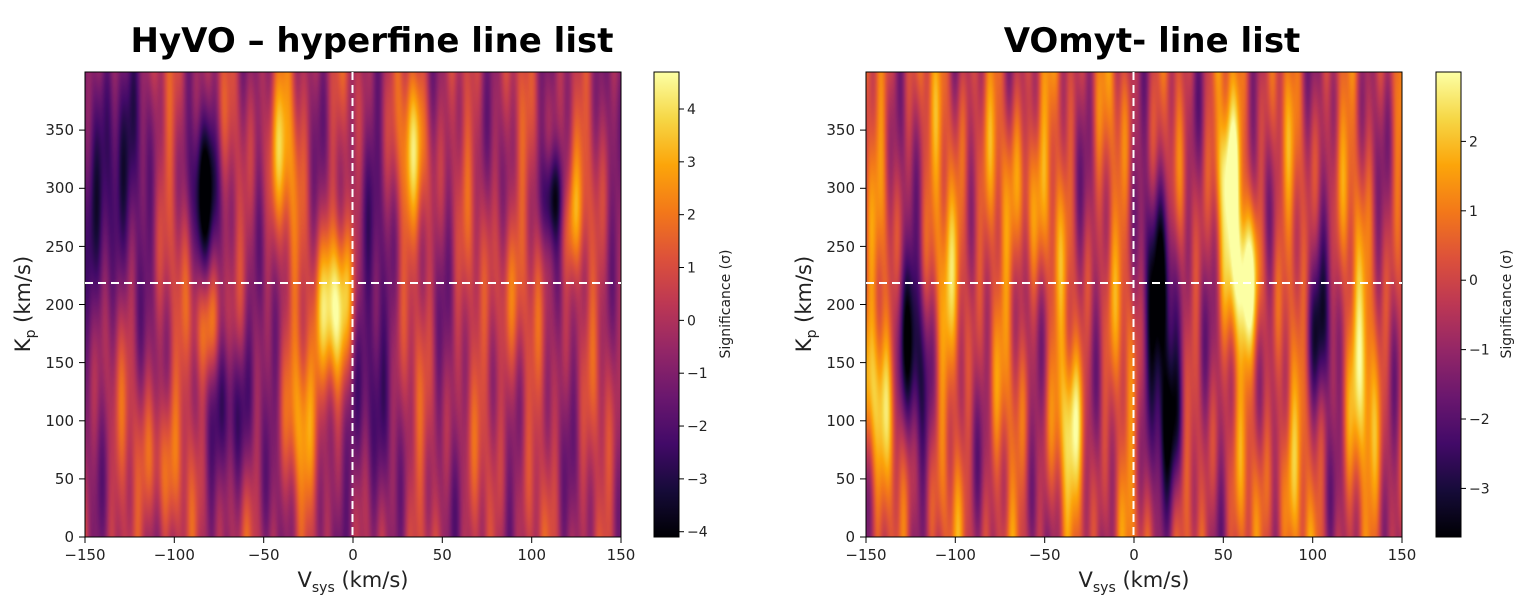 The height and width of the screenshot is (606, 1526). I want to click on cbar-tick-label: −4, so click(697, 533).